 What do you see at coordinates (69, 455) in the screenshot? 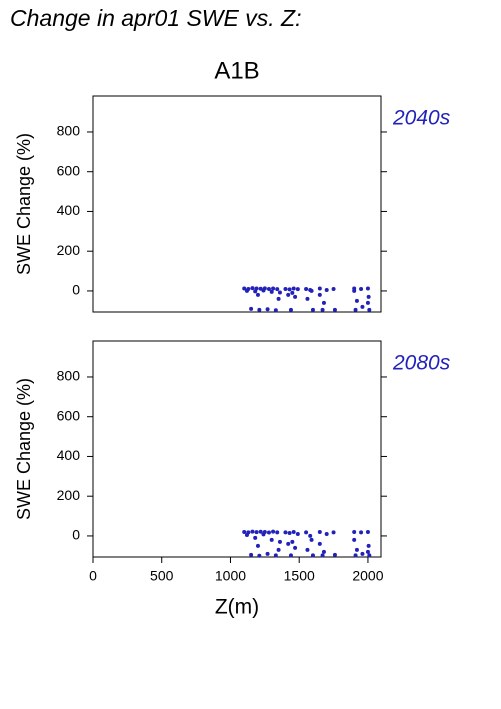
I see `y-tick-label: 400` at bounding box center [69, 455].